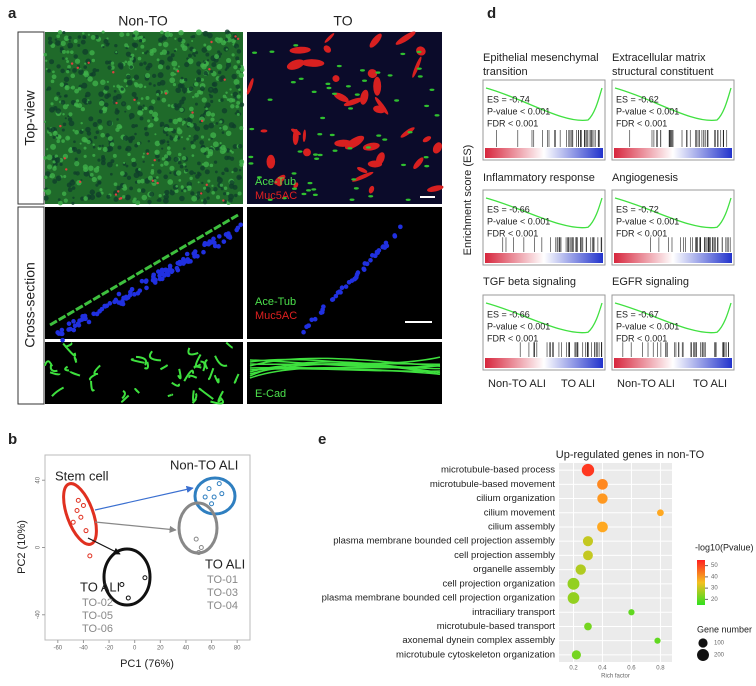 The image size is (756, 686). What do you see at coordinates (703, 643) in the screenshot?
I see `size-key` at bounding box center [703, 643].